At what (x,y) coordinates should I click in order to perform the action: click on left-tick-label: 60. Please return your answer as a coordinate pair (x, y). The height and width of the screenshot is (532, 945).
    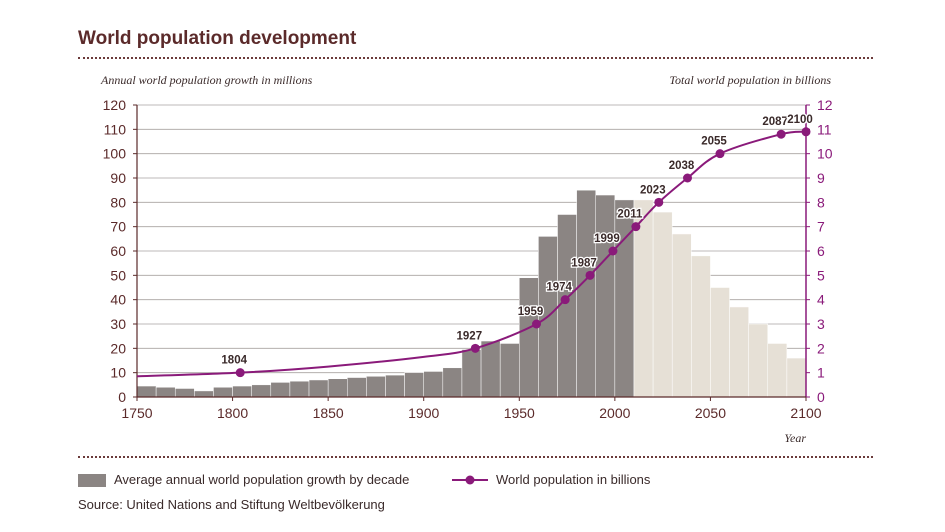
    Looking at the image, I should click on (118, 251).